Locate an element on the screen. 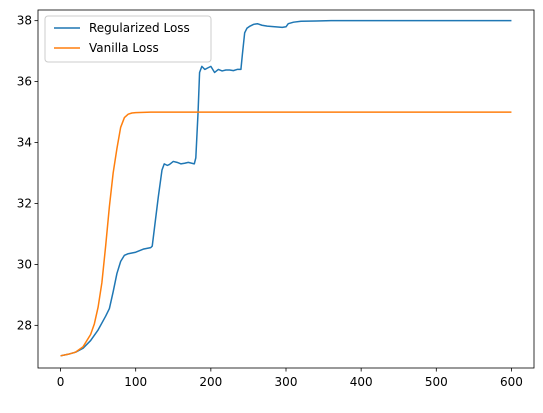 The image size is (543, 413). legend-box is located at coordinates (128, 39).